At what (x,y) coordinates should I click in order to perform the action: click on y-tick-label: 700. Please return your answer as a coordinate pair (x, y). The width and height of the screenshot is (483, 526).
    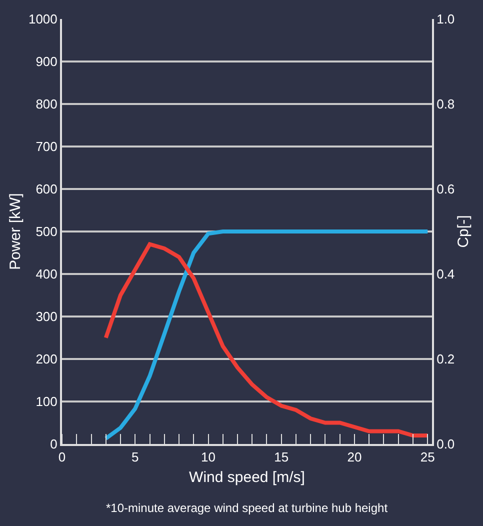
    Looking at the image, I should click on (47, 146).